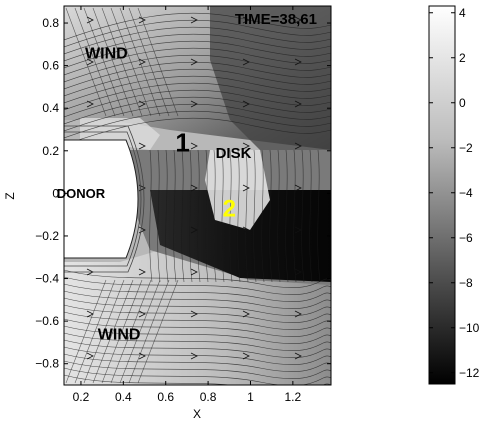 The height and width of the screenshot is (428, 499). Describe the element at coordinates (276, 19) in the screenshot. I see `annotation-label: TIME=38,61` at that location.